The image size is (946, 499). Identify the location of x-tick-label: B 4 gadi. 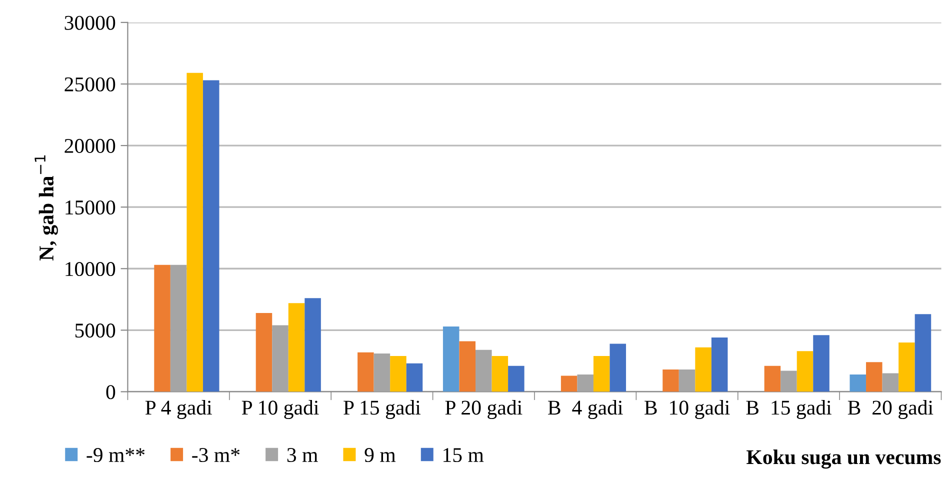
(585, 409).